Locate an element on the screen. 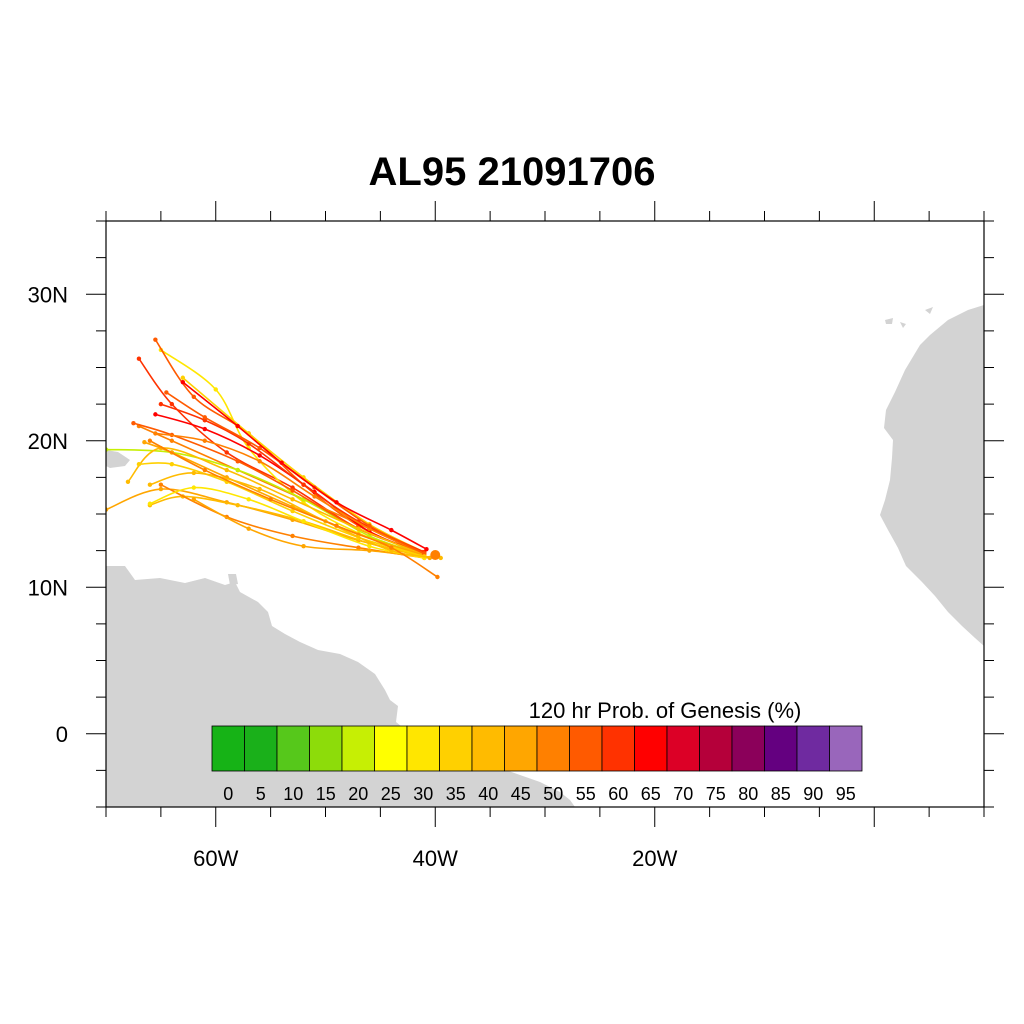 This screenshot has height=1024, width=1024. land-africa is located at coordinates (932, 475).